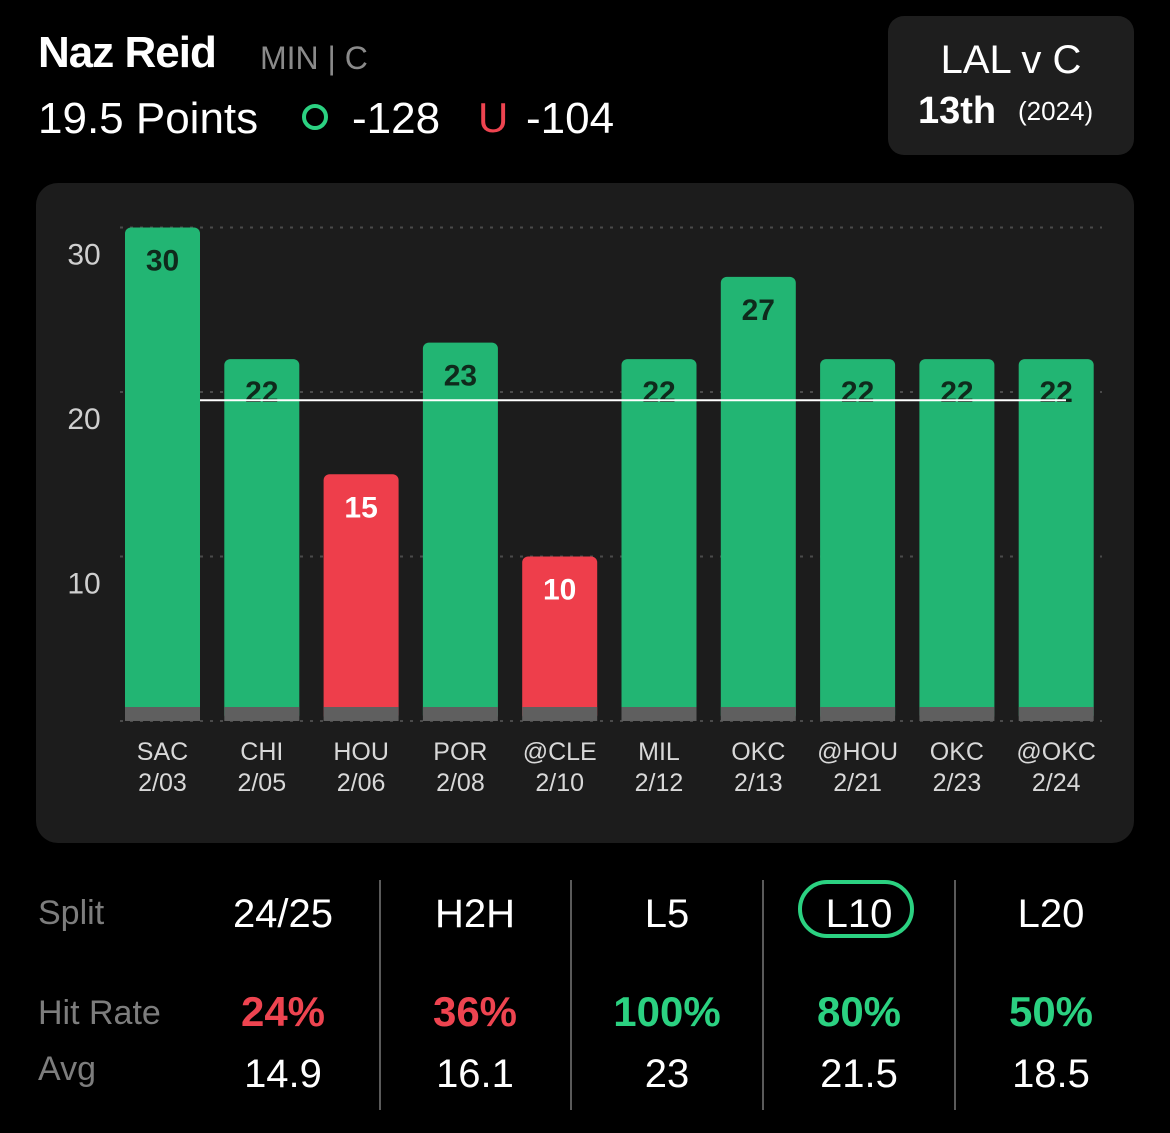 The height and width of the screenshot is (1133, 1170). I want to click on player-name: Naz Reid, so click(127, 52).